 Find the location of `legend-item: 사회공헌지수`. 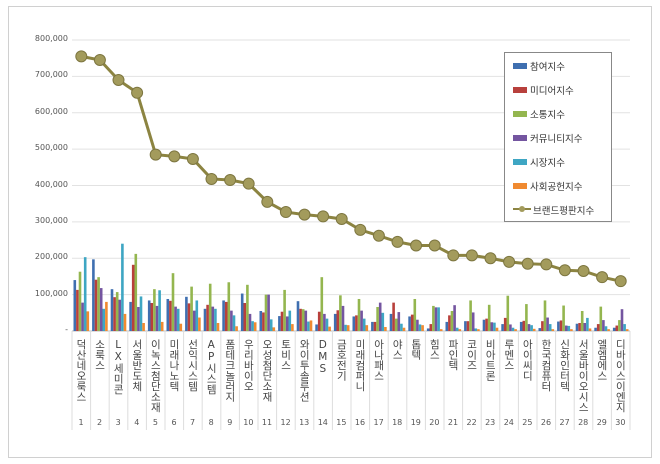

legend-item: 사회공헌지수 is located at coordinates (547, 186).